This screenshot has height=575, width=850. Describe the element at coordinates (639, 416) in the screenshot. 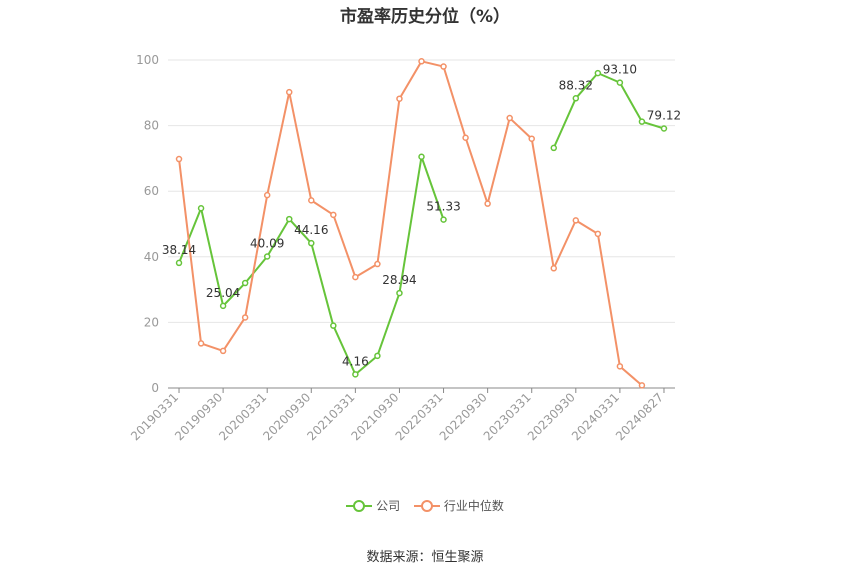

I see `x-tick-label-20240827: 20240827` at that location.